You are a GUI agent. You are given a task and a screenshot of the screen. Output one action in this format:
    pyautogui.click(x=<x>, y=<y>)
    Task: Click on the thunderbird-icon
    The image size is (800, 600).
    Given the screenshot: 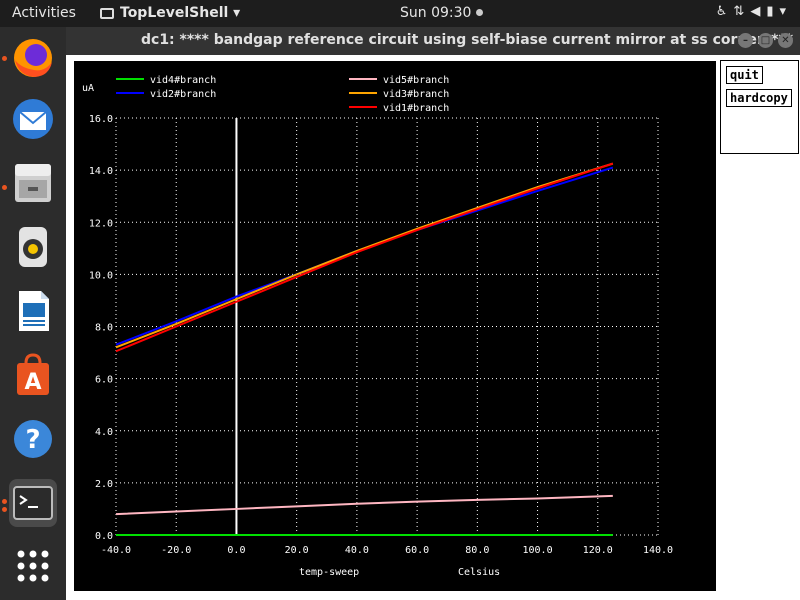 What is the action you would take?
    pyautogui.click(x=33, y=119)
    